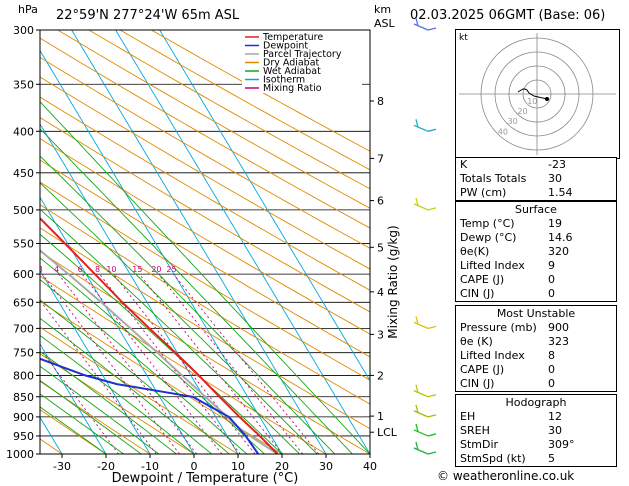 The image size is (629, 486). What do you see at coordinates (551, 458) in the screenshot?
I see `row-value: 5` at bounding box center [551, 458].